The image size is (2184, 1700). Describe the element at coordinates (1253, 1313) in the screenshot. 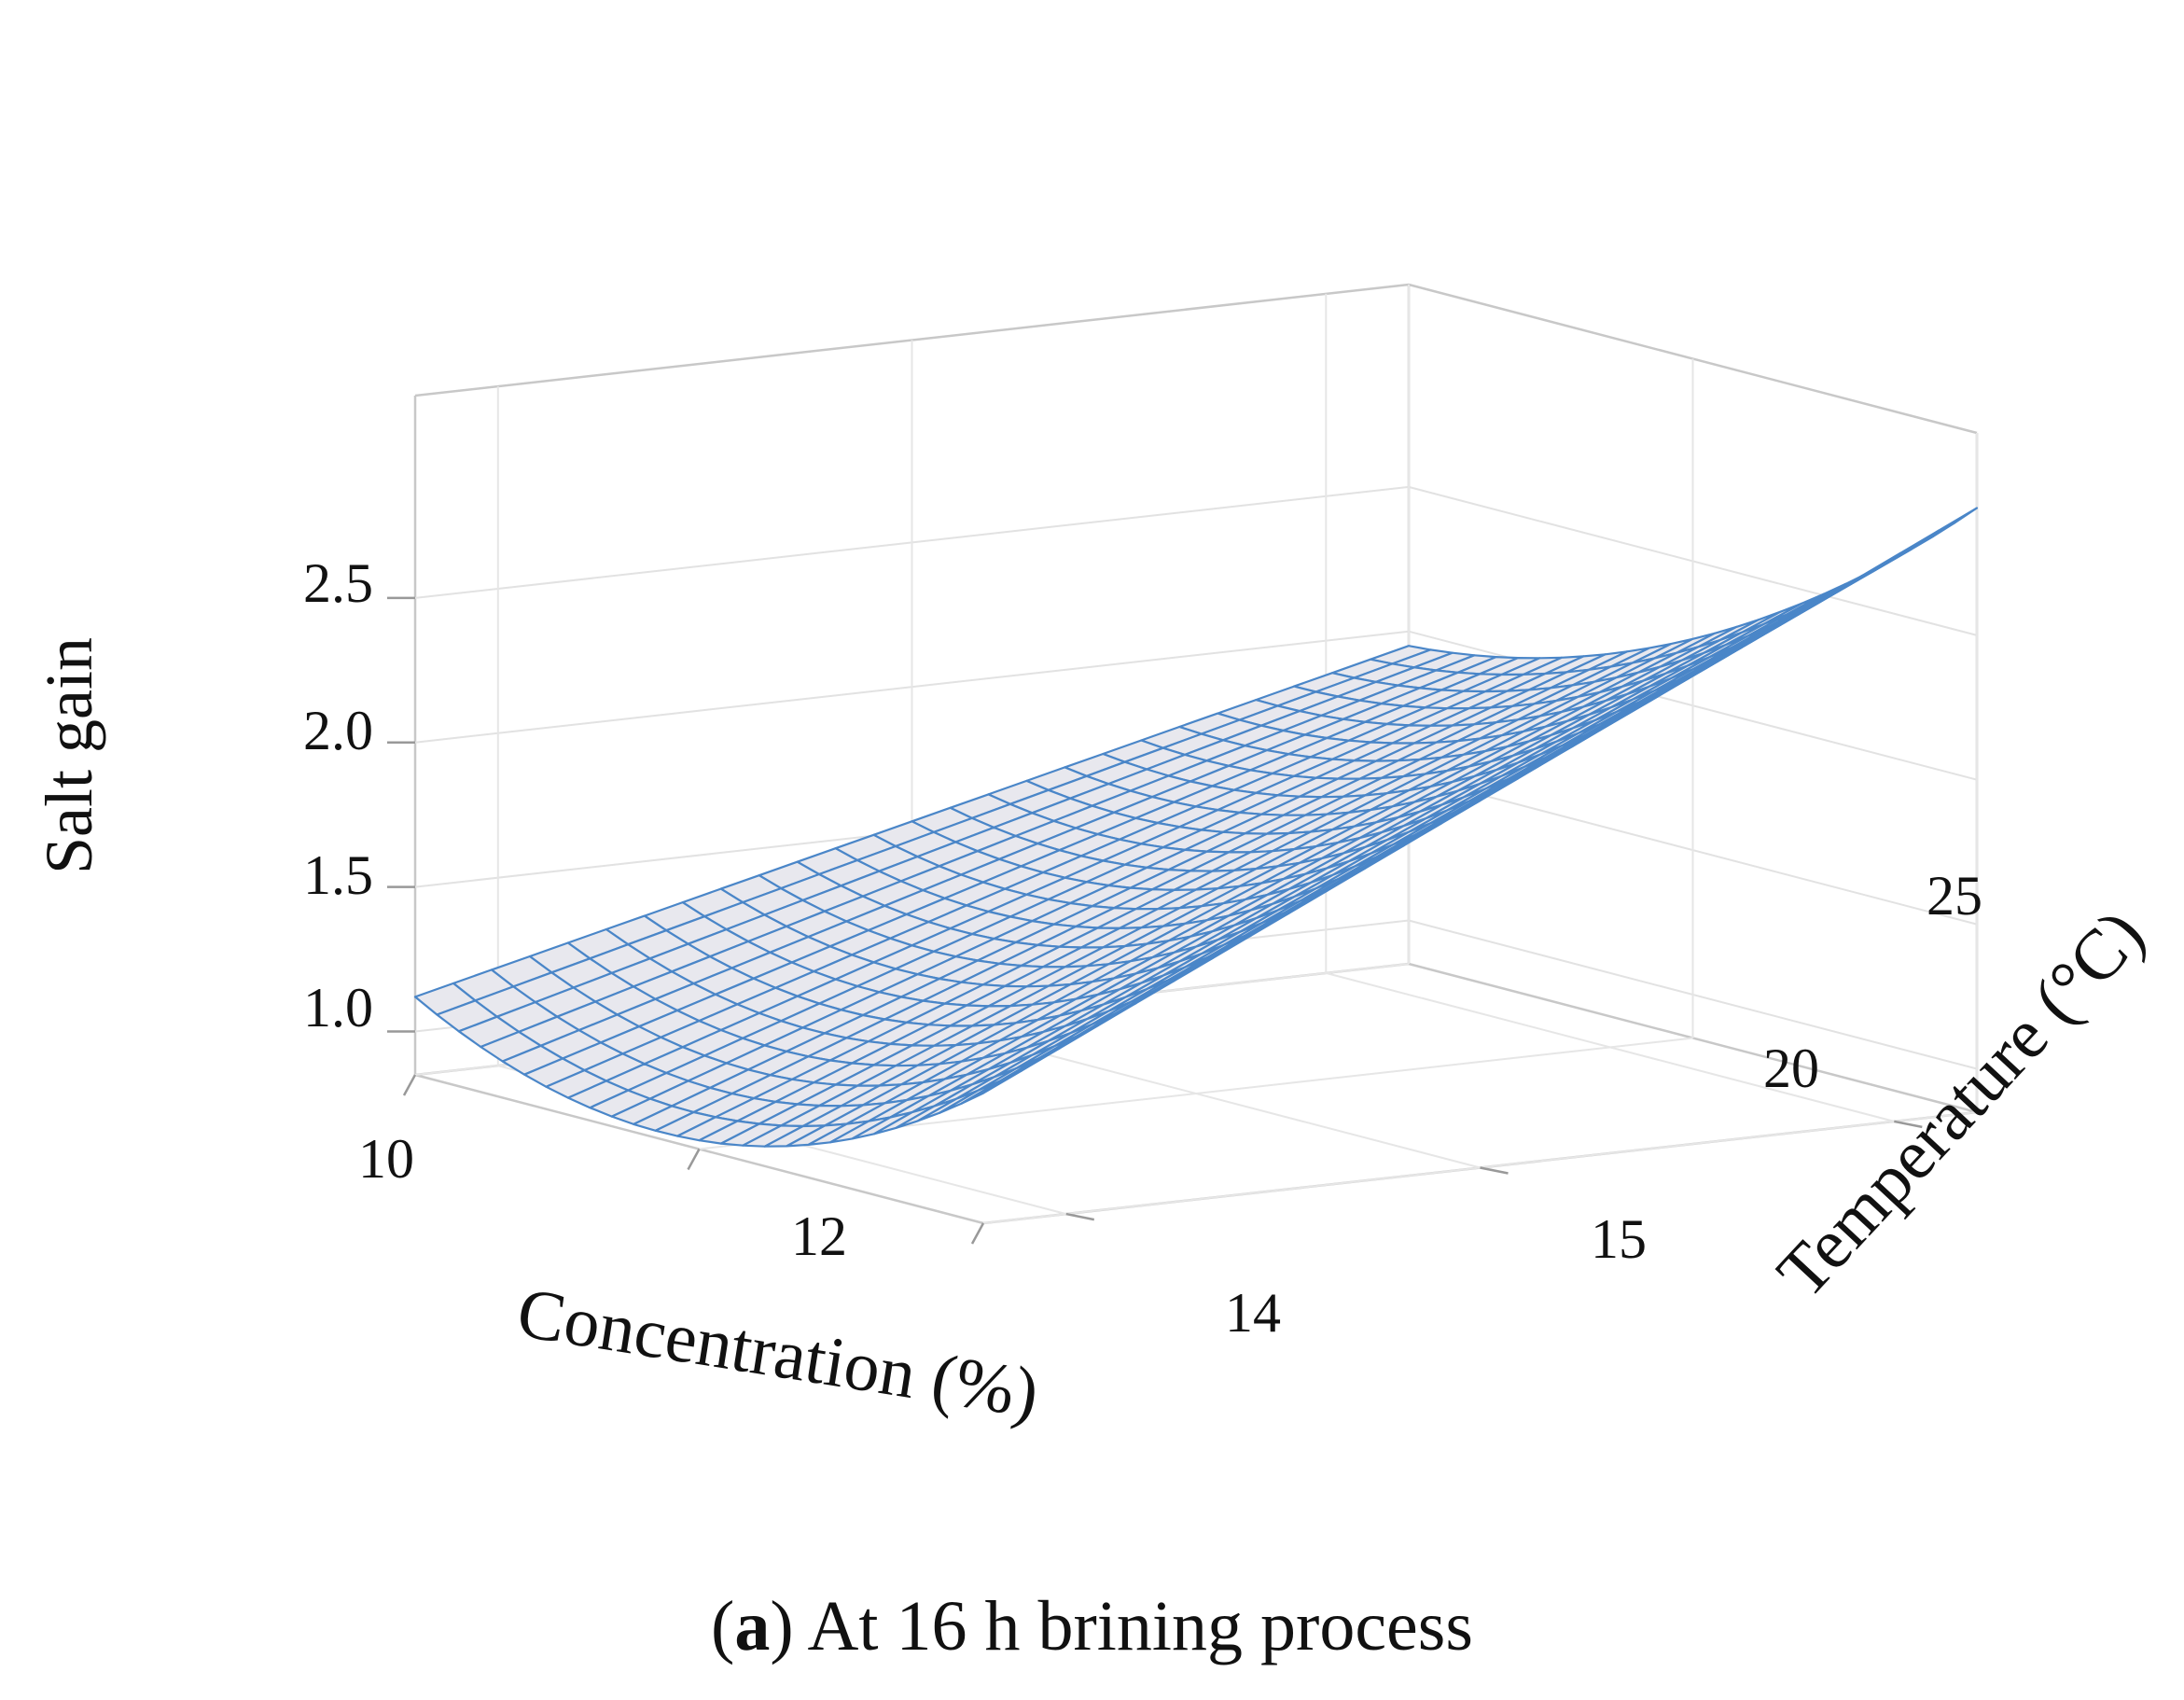

I see `x-tick-label: 14` at that location.